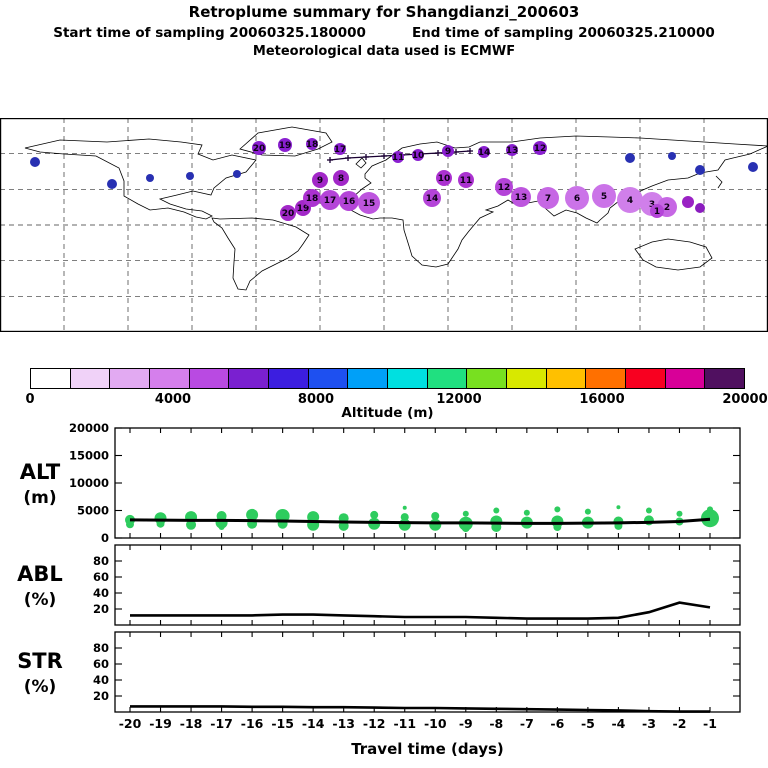 This screenshot has width=768, height=768. Describe the element at coordinates (417, 672) in the screenshot. I see `str-panel: 20 40 60 80` at that location.